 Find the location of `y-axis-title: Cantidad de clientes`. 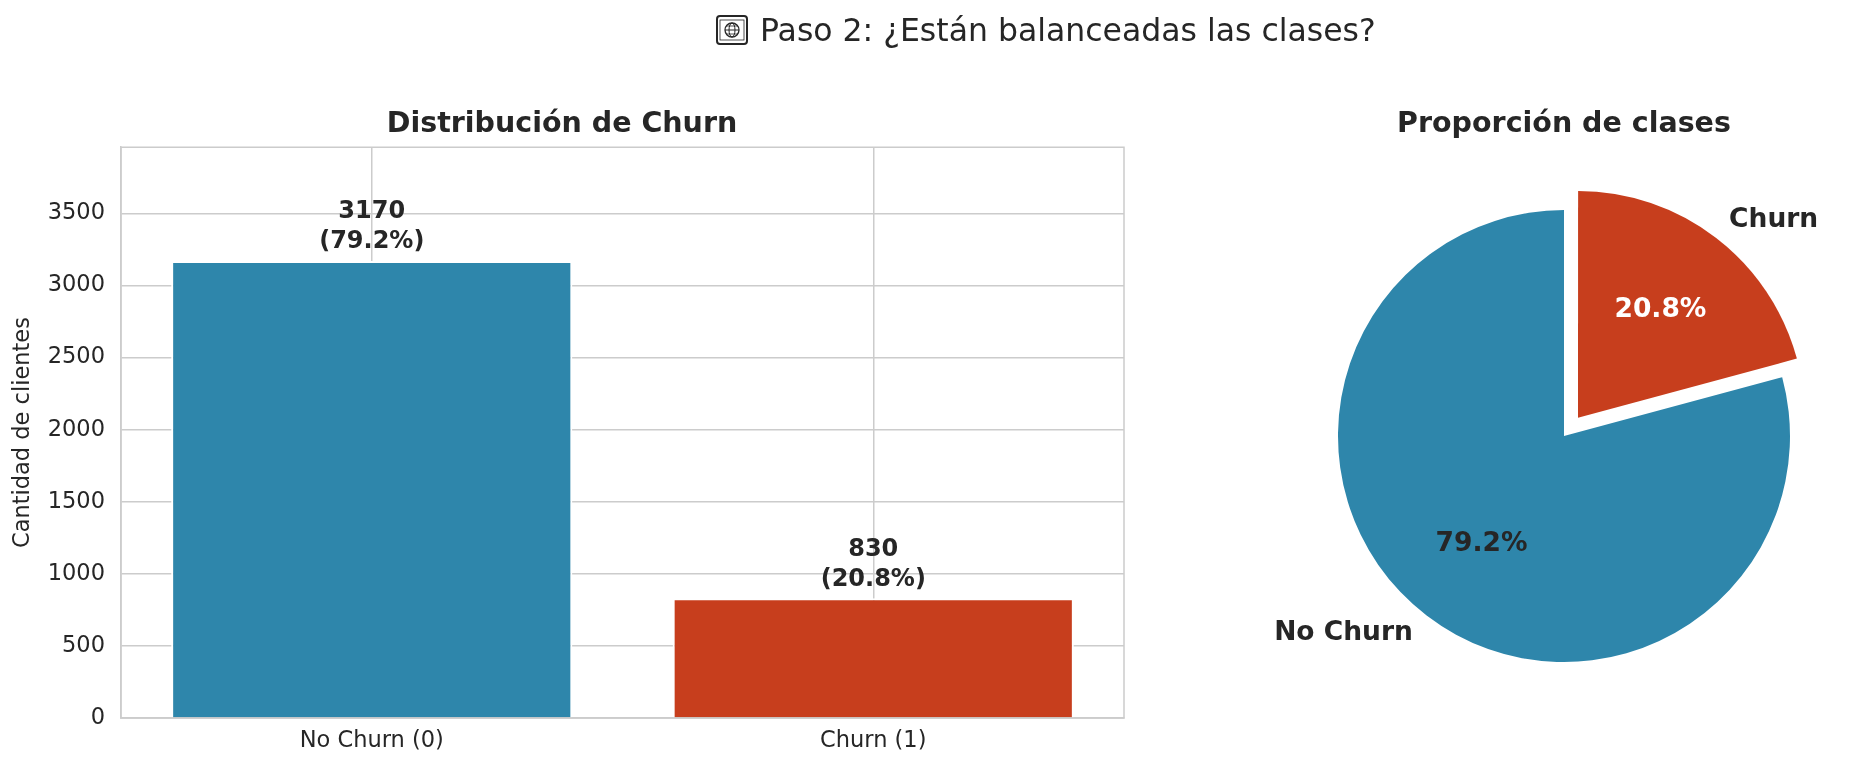

y-axis-title: Cantidad de clientes is located at coordinates (21, 433).